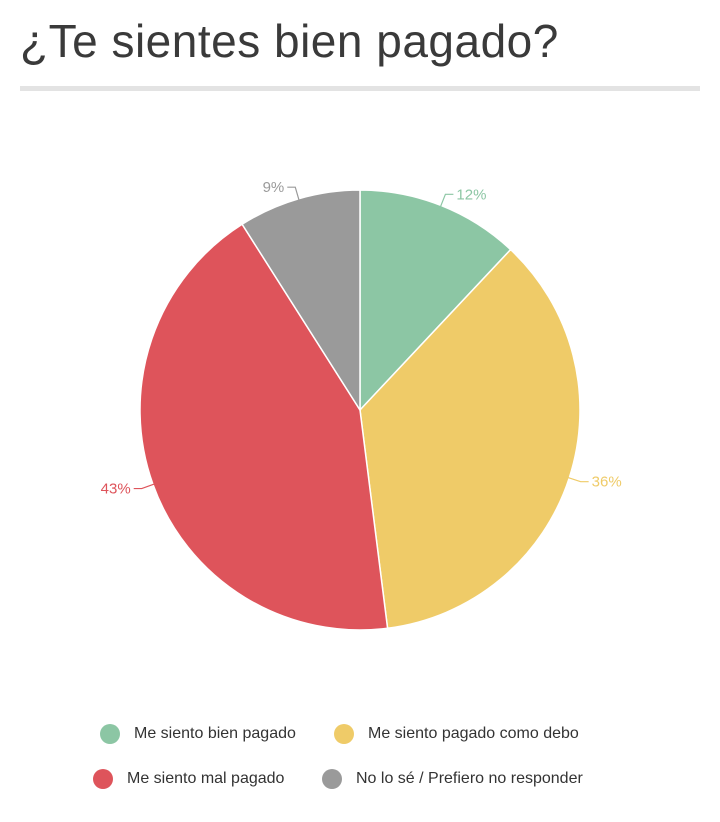 The image size is (720, 822). Describe the element at coordinates (215, 733) in the screenshot. I see `legend-label: Me siento bien pagado` at that location.